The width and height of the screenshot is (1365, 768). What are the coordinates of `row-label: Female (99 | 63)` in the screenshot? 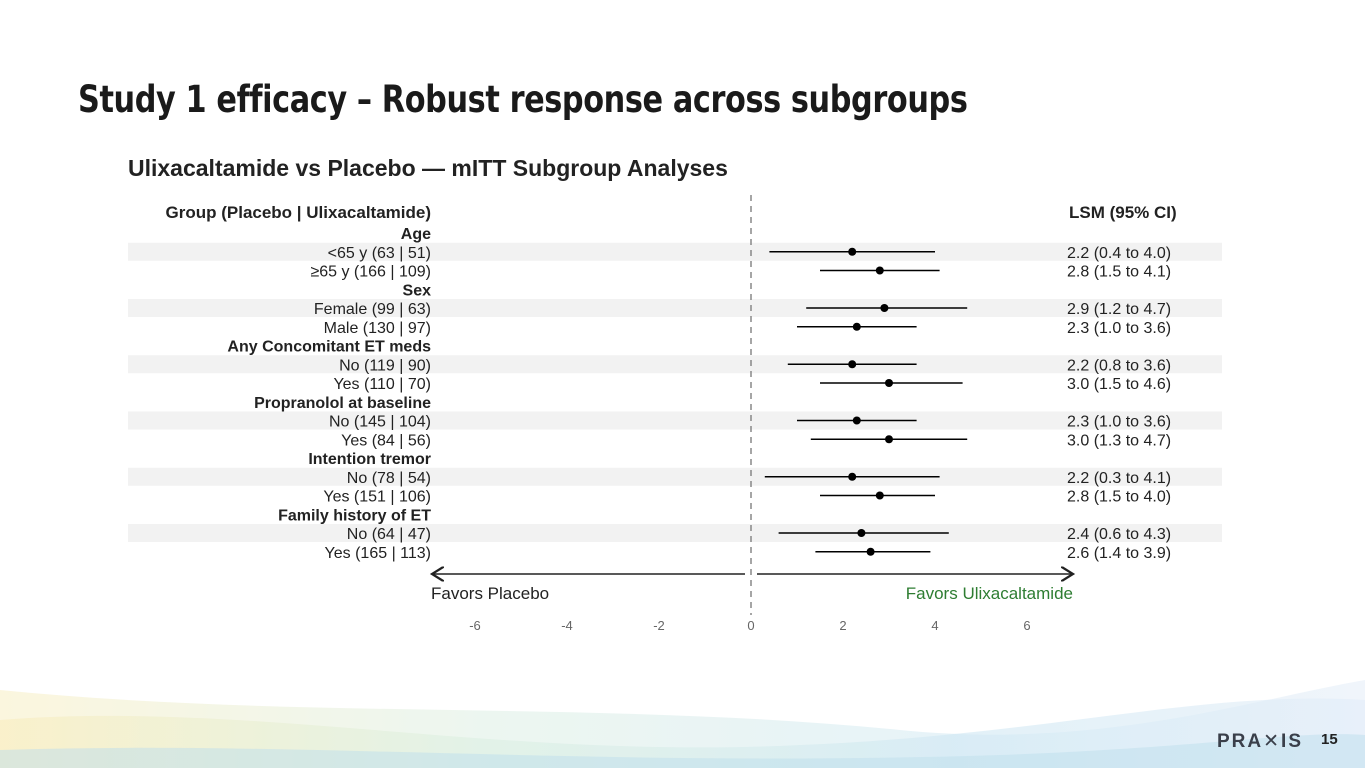 It's located at (372, 309).